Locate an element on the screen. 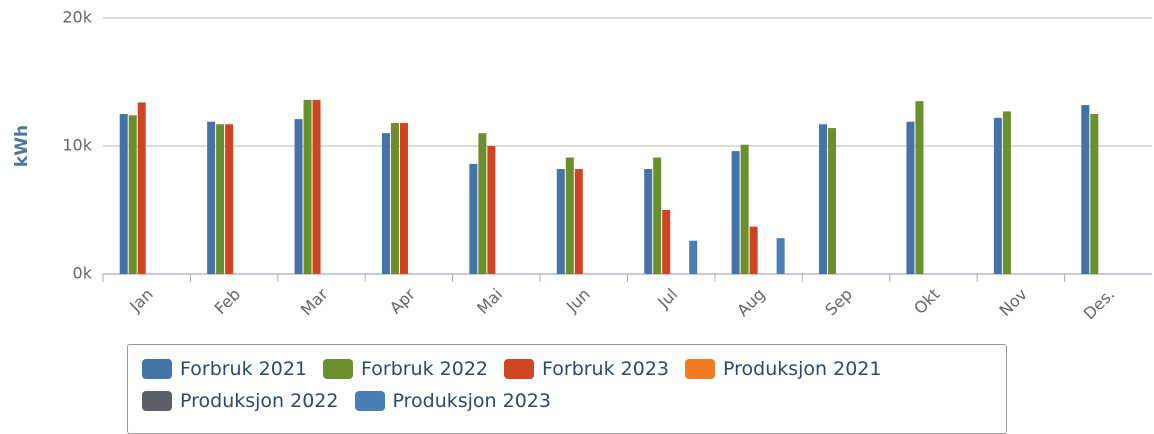 The width and height of the screenshot is (1154, 434). legend-label: Produksjon 2023 is located at coordinates (472, 401).